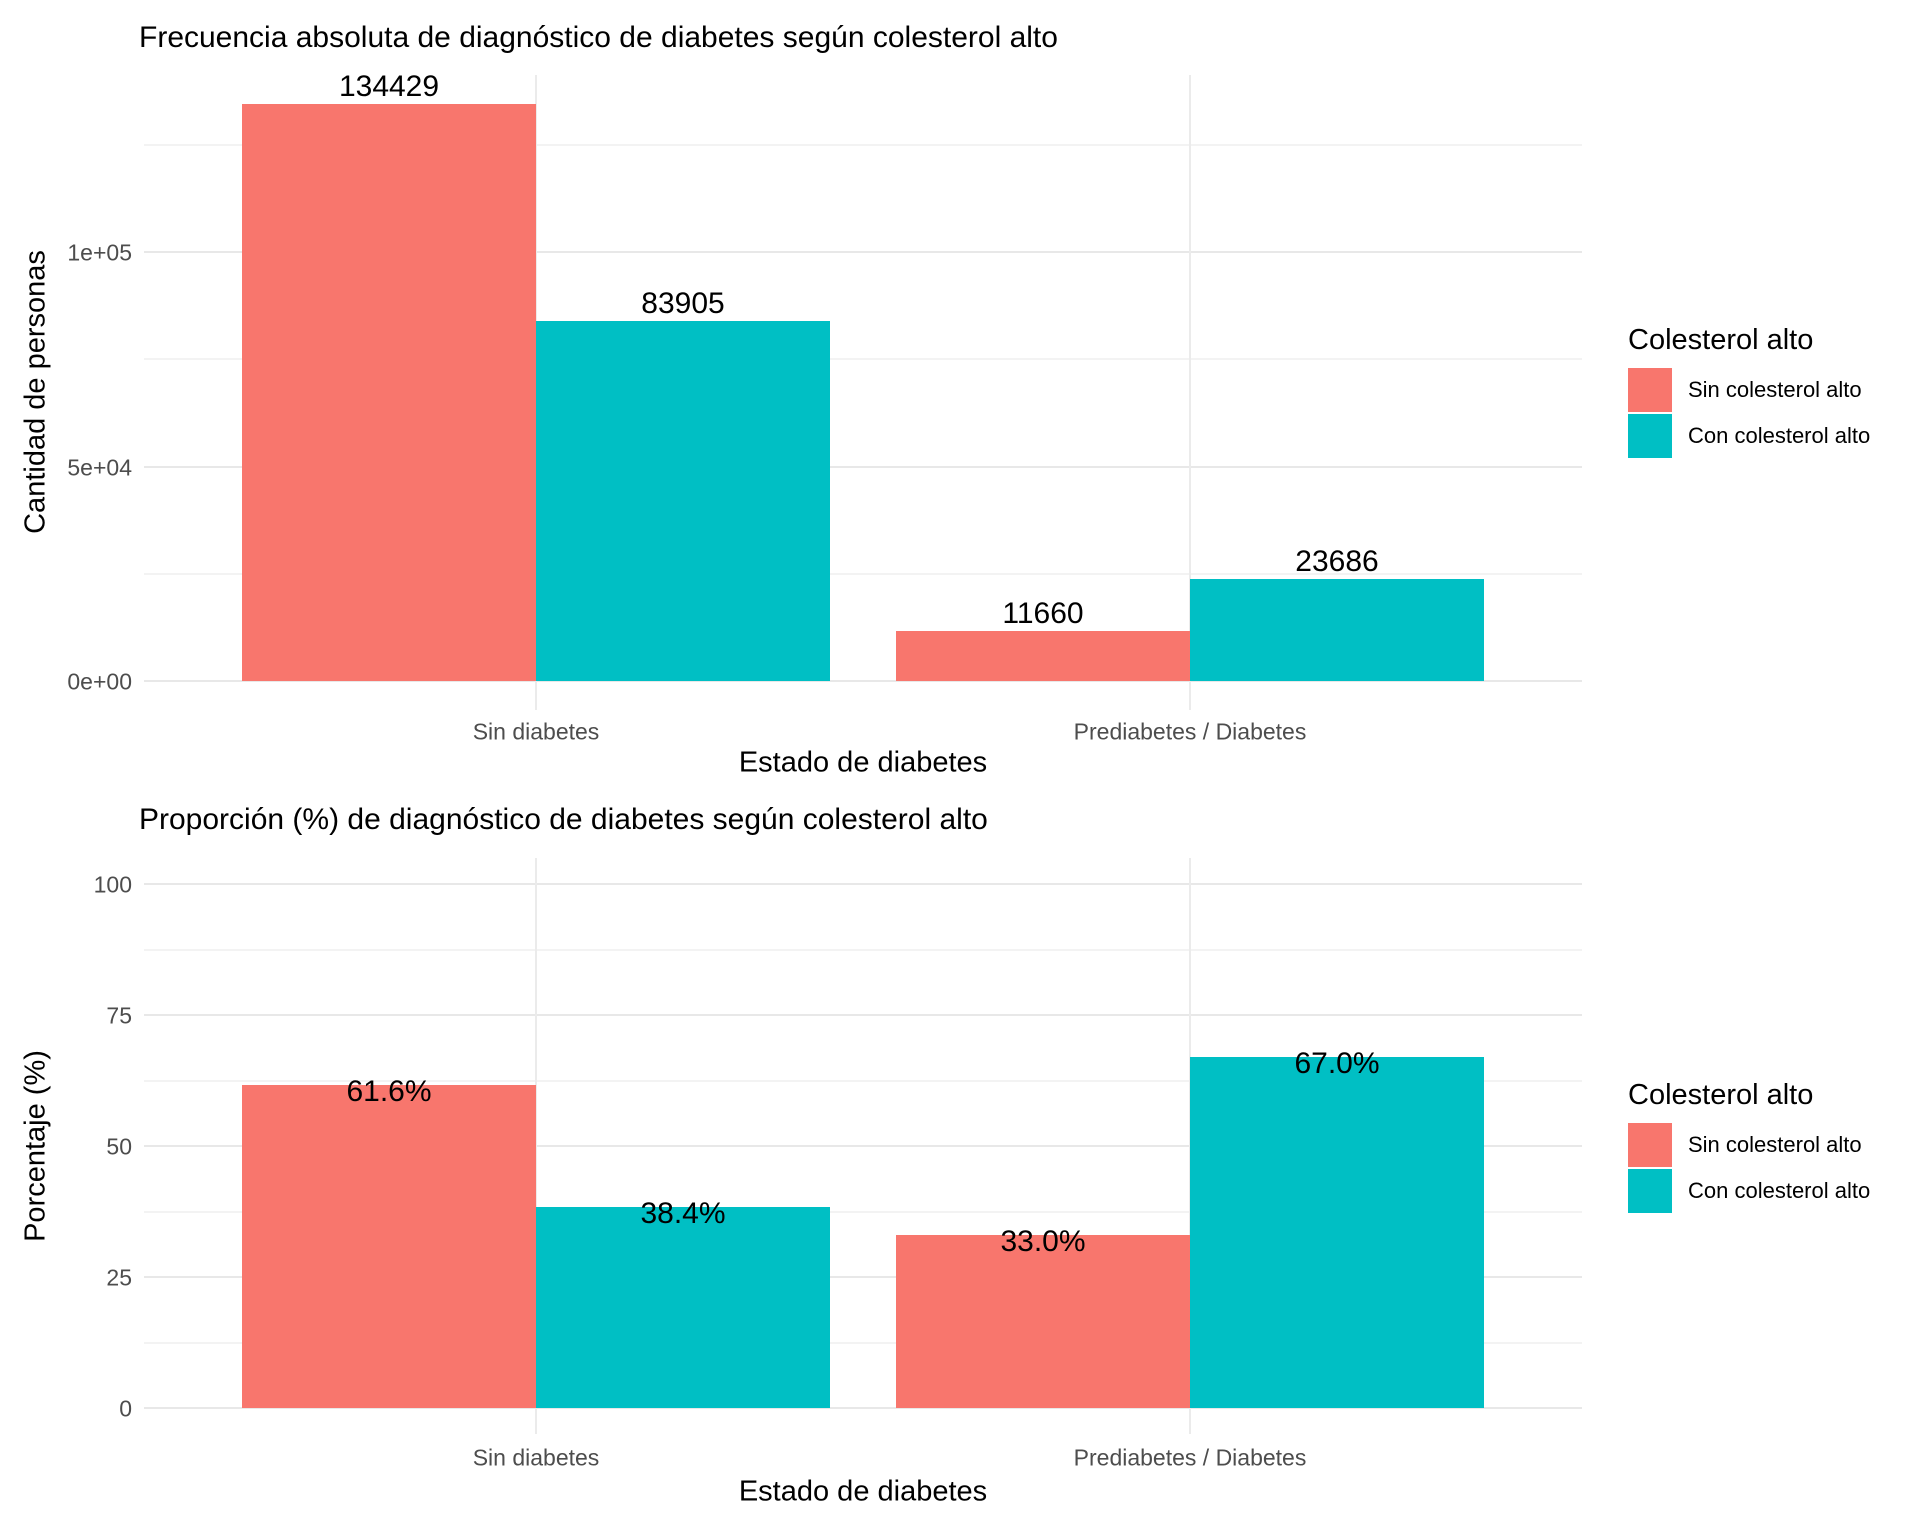  I want to click on y-axis-tick-label: 100, so click(112, 884).